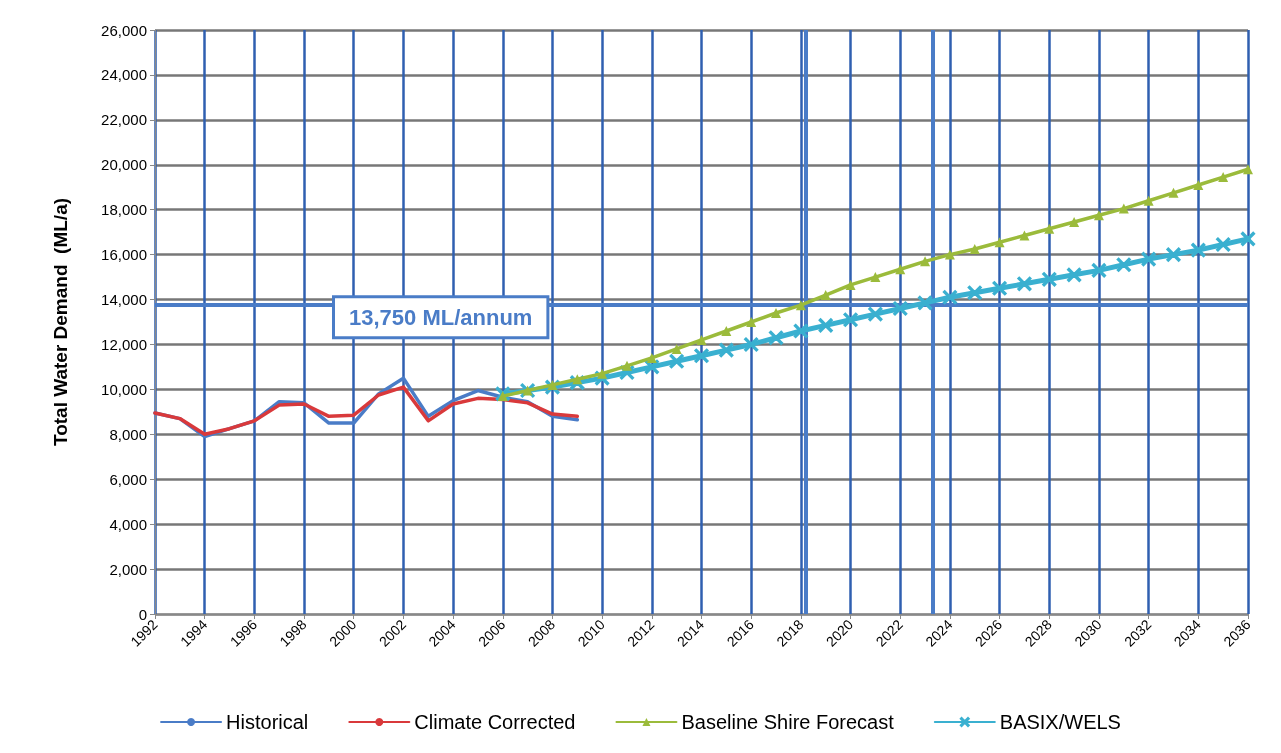 Image resolution: width=1281 pixels, height=753 pixels. What do you see at coordinates (1060, 722) in the screenshot?
I see `legend-label: BASIX/WELS` at bounding box center [1060, 722].